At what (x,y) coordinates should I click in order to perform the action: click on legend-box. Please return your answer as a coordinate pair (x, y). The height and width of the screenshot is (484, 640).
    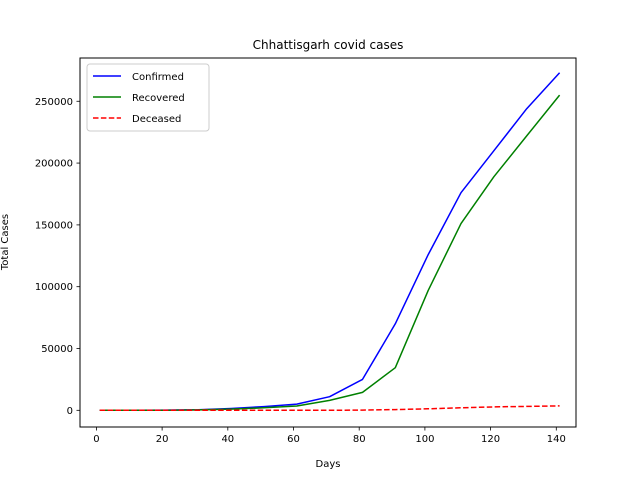
    Looking at the image, I should click on (148, 97).